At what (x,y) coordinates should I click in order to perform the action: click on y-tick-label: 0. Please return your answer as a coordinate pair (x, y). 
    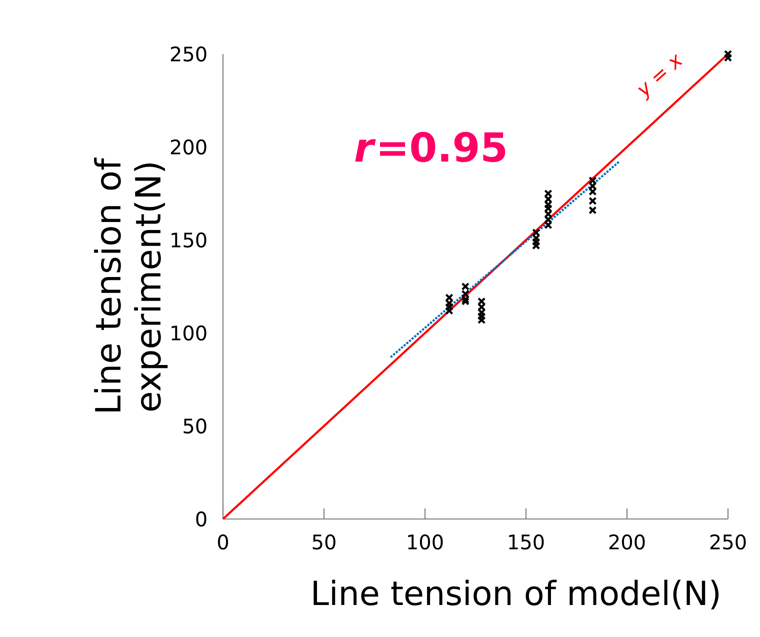
    Looking at the image, I should click on (201, 519).